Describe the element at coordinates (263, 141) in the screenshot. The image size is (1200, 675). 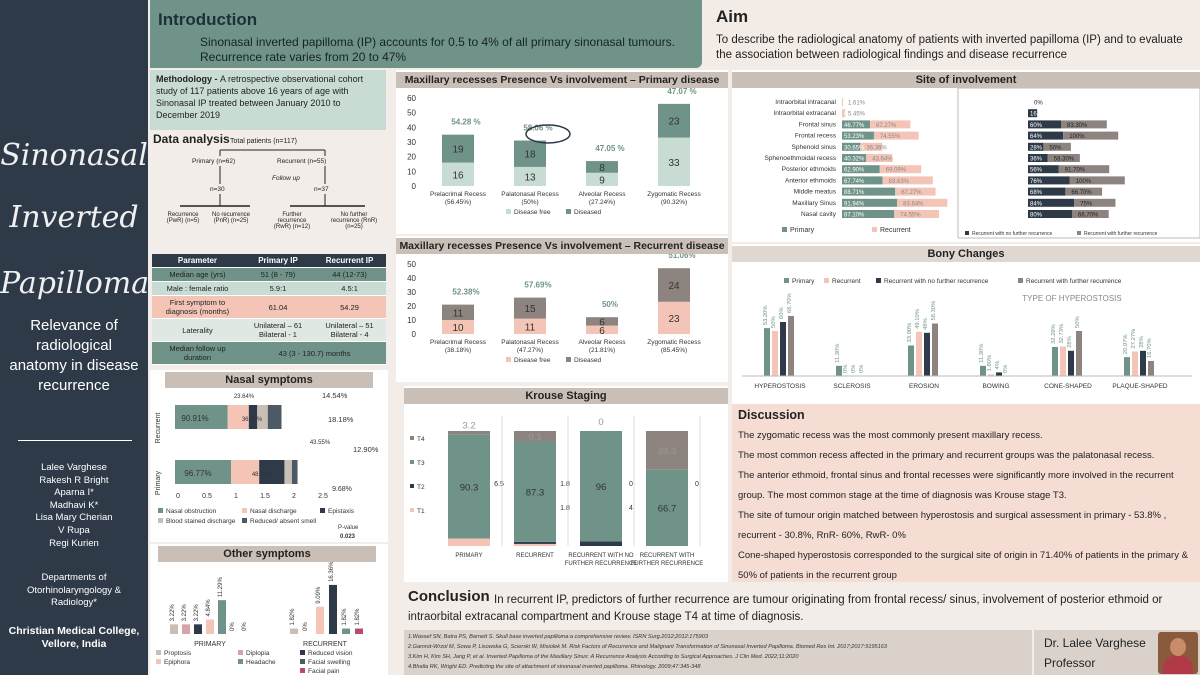
I see `total-patients: Total patients (n=117)` at that location.